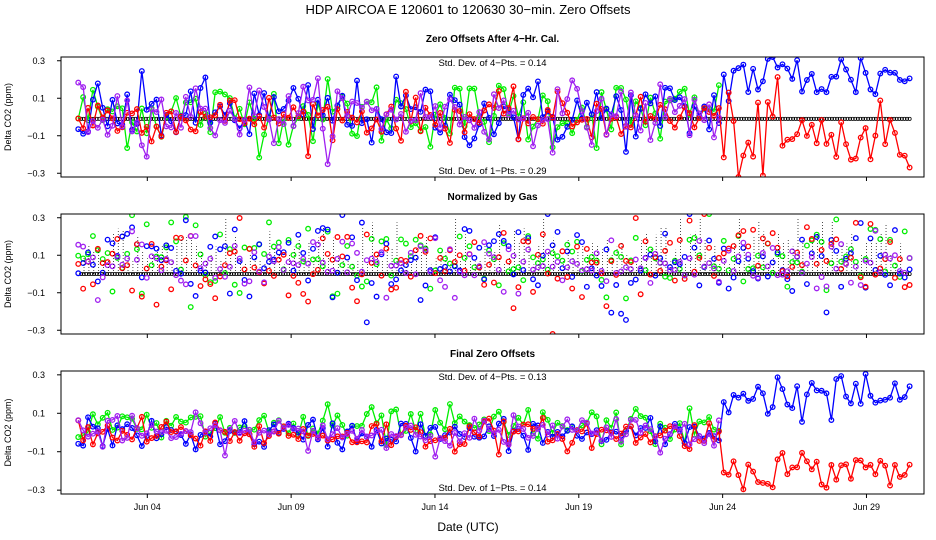  Describe the element at coordinates (493, 39) in the screenshot. I see `panel-title: Zero Offsets After 4−Hr. Cal.` at that location.